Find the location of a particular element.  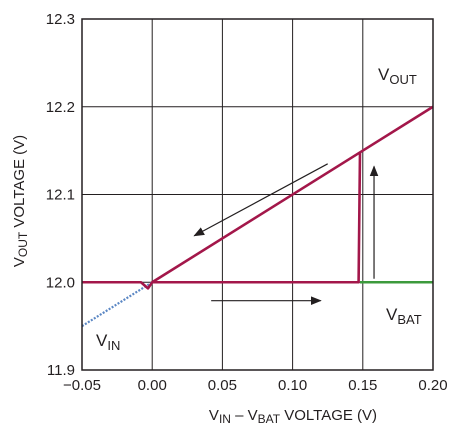

series-line-vin is located at coordinates (117, 304).